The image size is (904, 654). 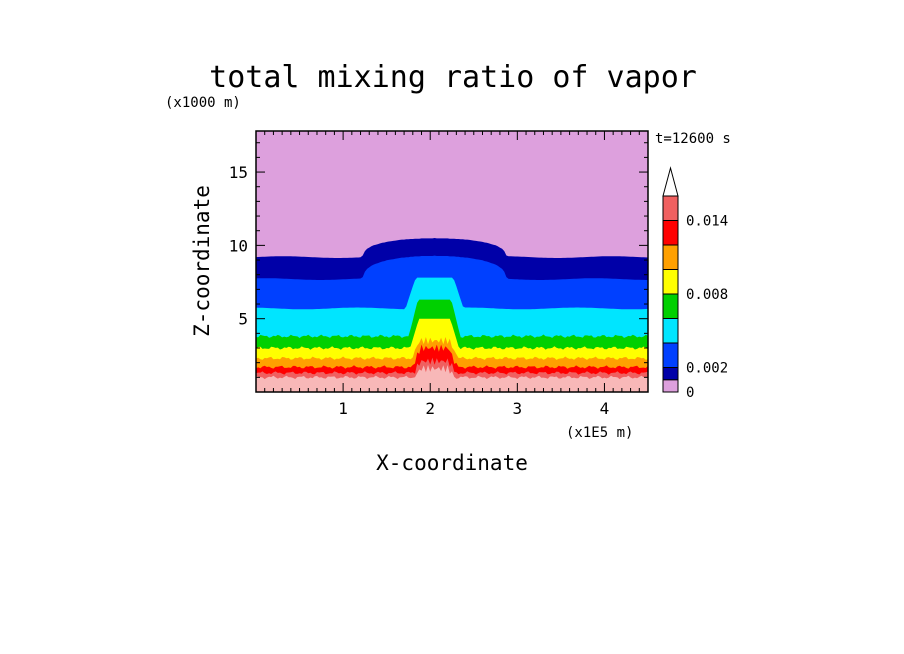 What do you see at coordinates (707, 369) in the screenshot?
I see `colorbar-tick-label: 0.002` at bounding box center [707, 369].